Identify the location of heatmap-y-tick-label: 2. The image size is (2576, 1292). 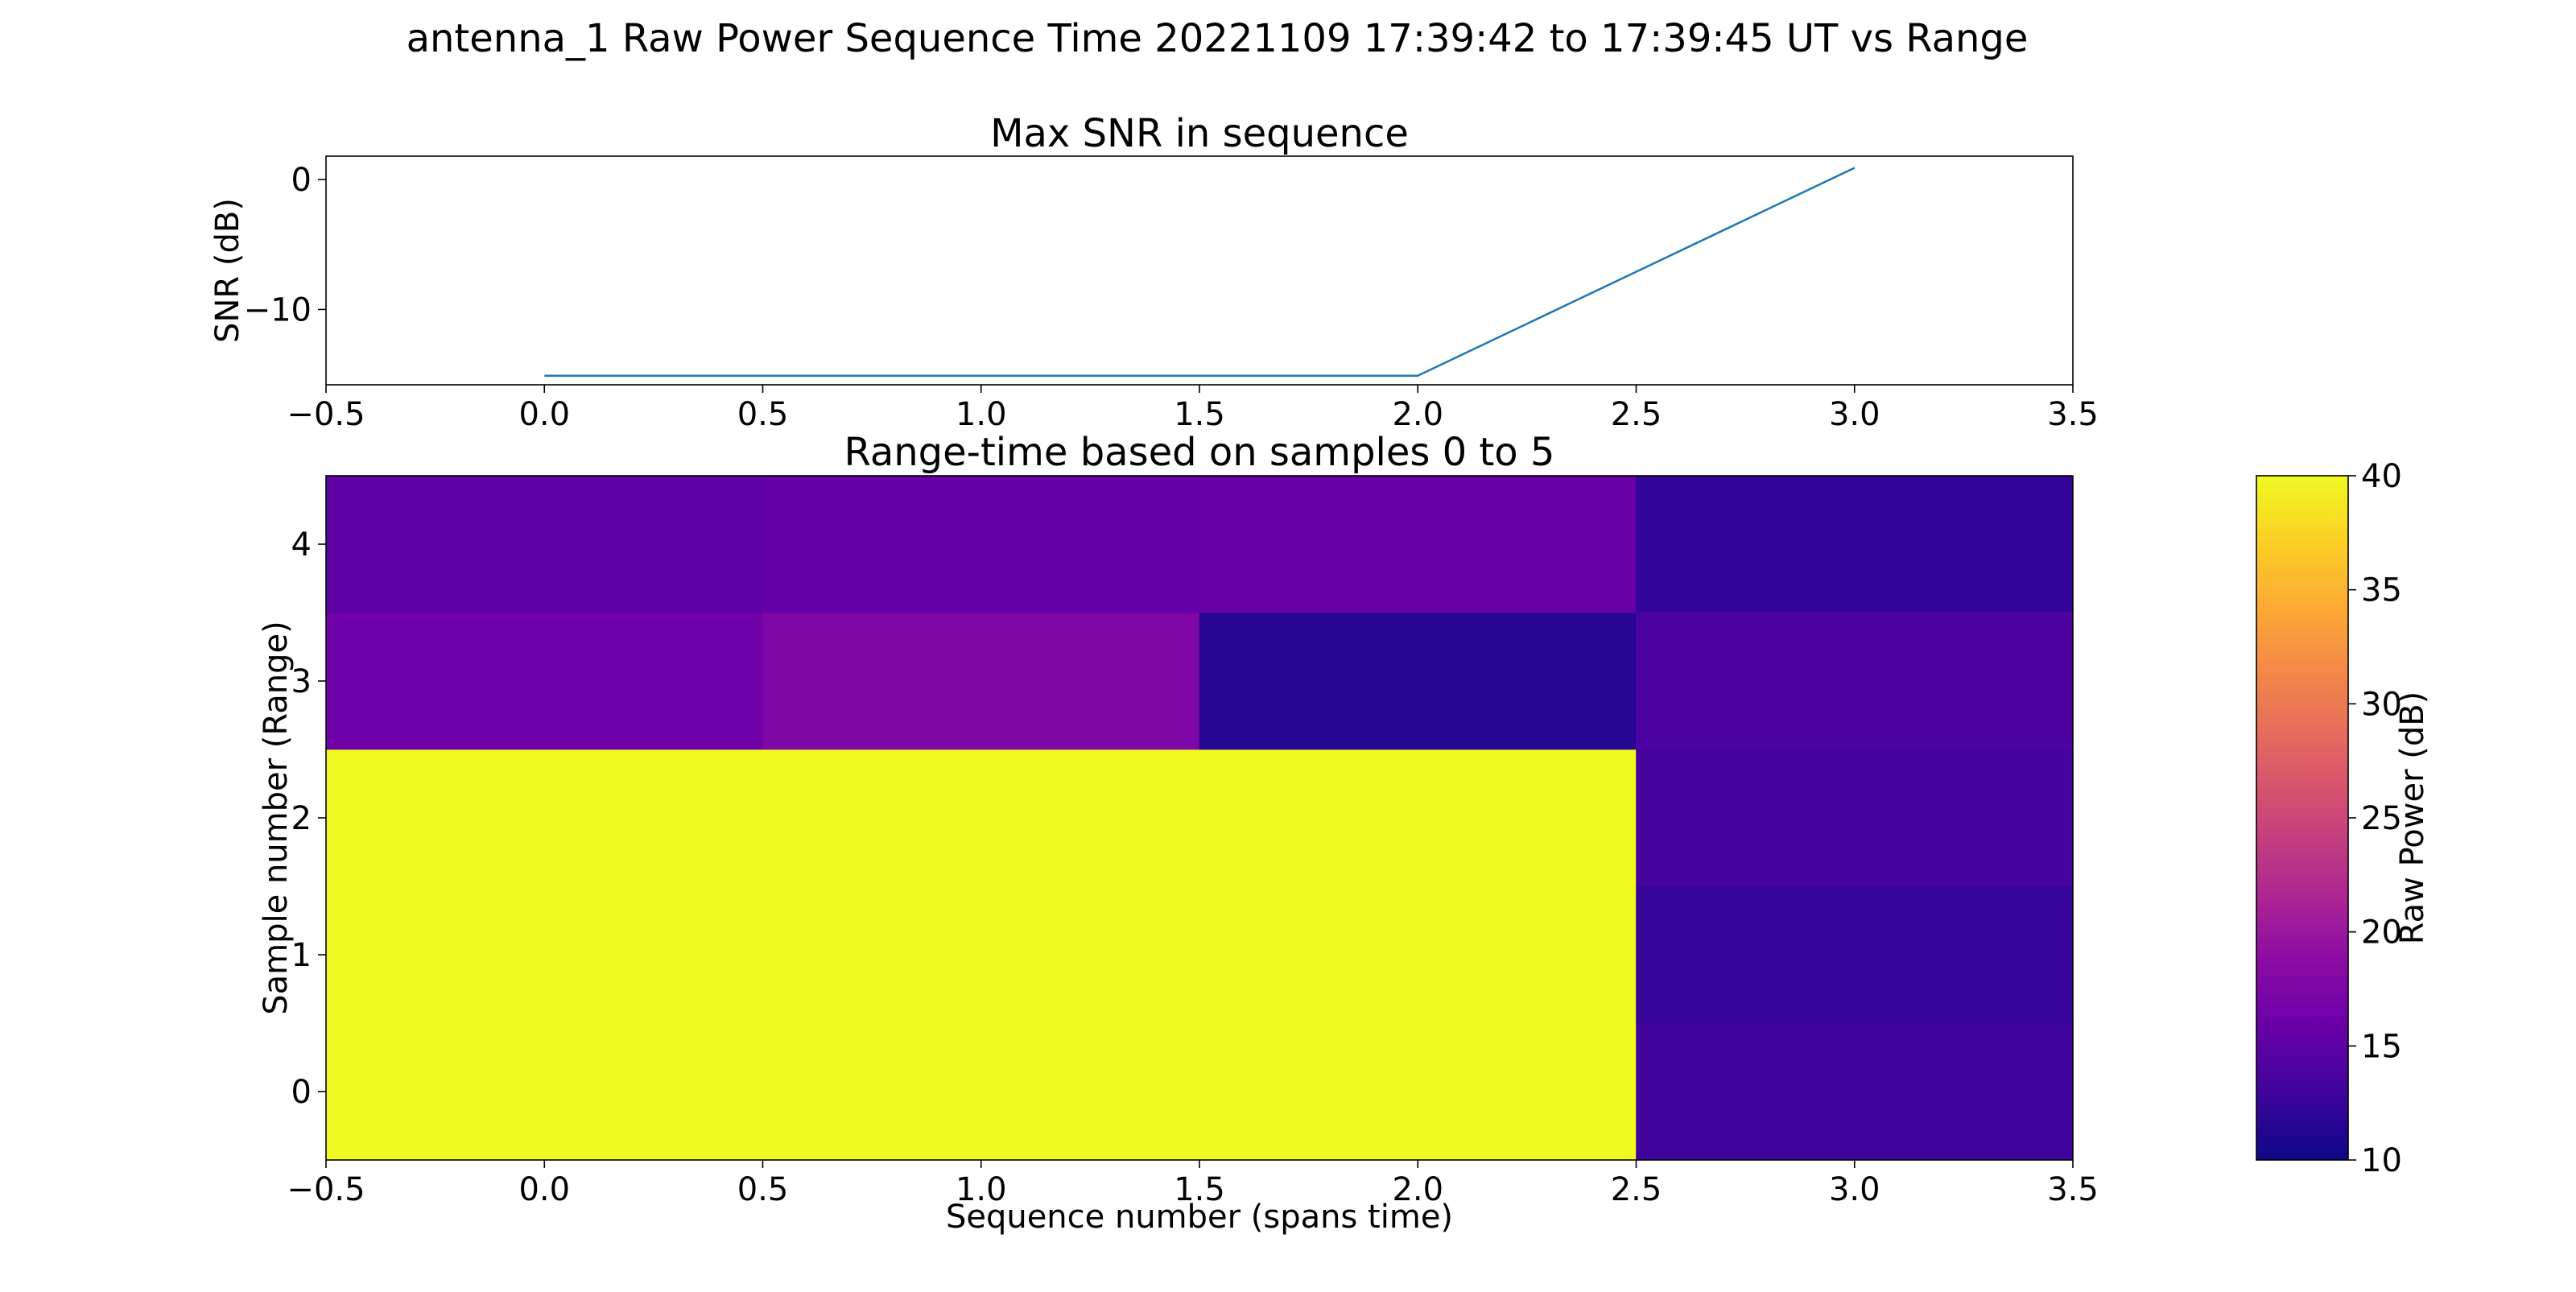
(301, 818).